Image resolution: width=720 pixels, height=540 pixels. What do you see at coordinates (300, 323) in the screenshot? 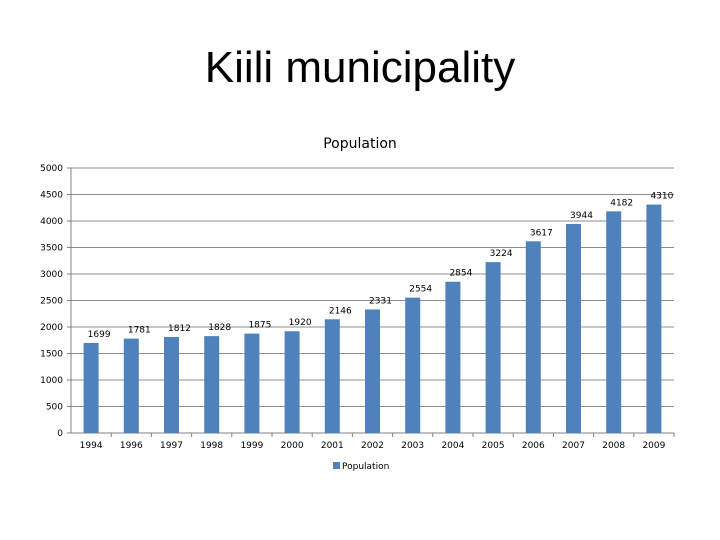
I see `data-label-2000: 1920` at bounding box center [300, 323].